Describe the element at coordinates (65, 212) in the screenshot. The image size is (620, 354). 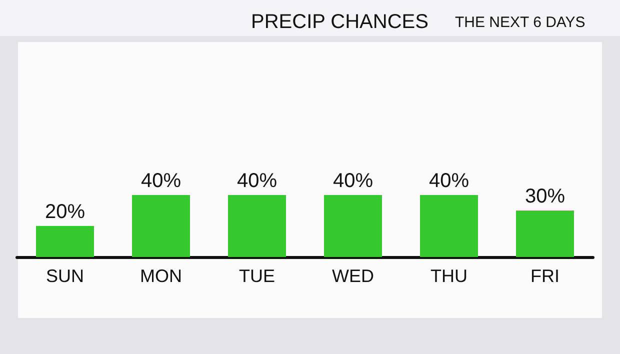
I see `data-label: 20%` at that location.